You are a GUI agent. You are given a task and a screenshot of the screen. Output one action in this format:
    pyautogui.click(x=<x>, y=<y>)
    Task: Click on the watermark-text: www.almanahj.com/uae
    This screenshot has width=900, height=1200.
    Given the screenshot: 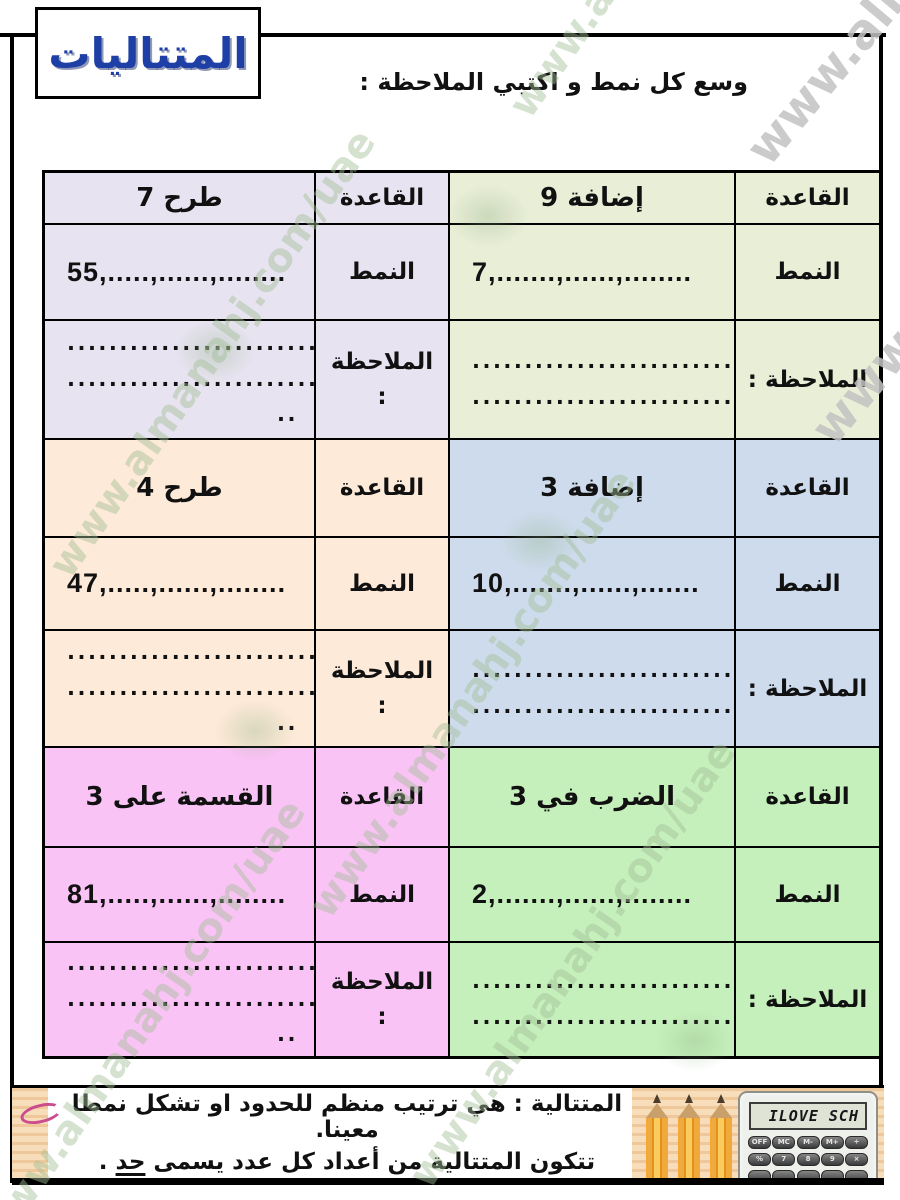 What is the action you would take?
    pyautogui.click(x=672, y=63)
    